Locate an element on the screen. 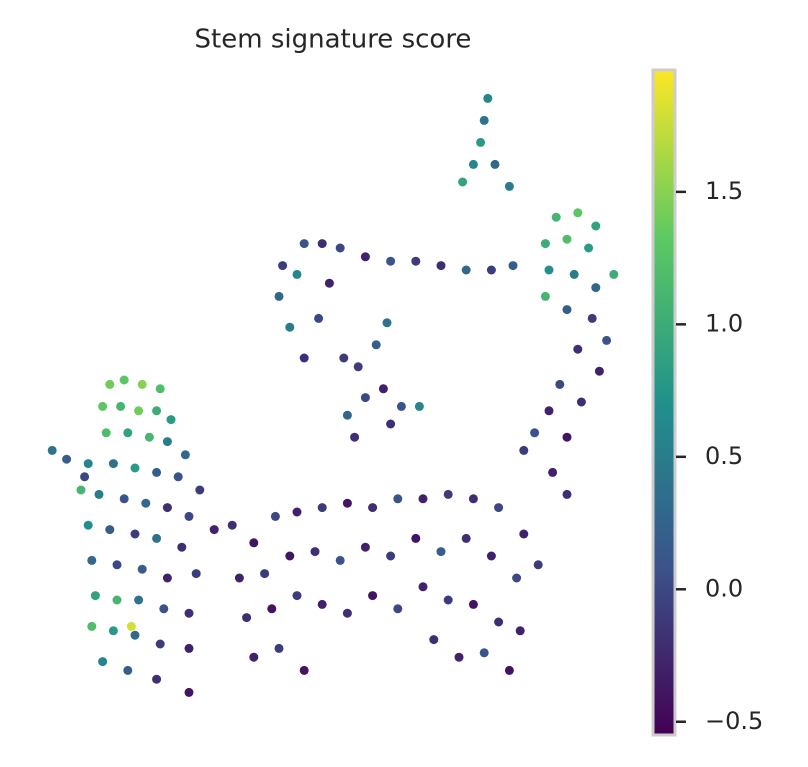 The width and height of the screenshot is (808, 767). colorbar-tick-label: 0.0 is located at coordinates (724, 588).